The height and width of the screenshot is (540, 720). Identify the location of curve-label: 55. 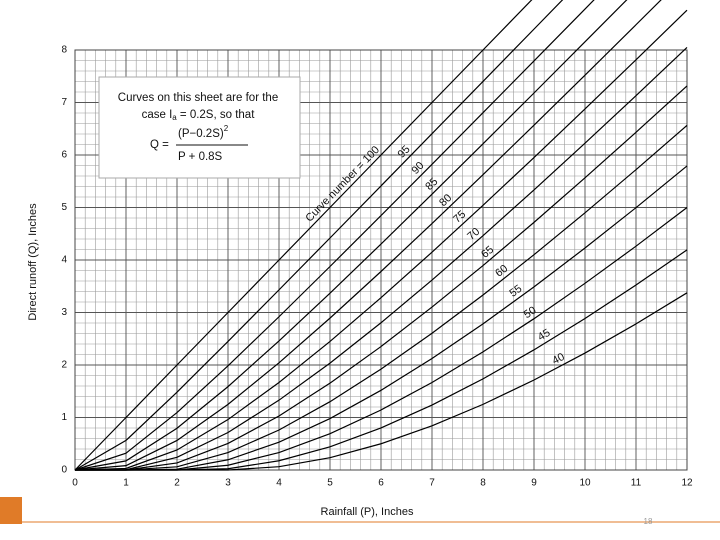
(515, 291).